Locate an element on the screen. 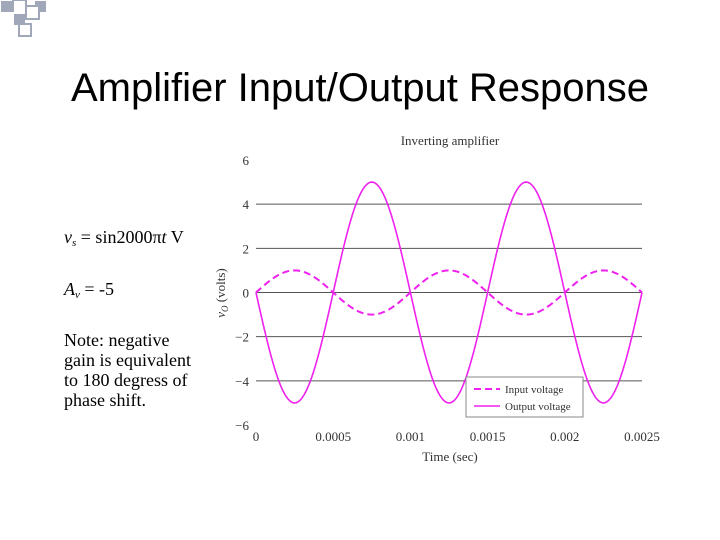 This screenshot has height=540, width=720. legend: Input voltage Output voltage is located at coordinates (524, 397).